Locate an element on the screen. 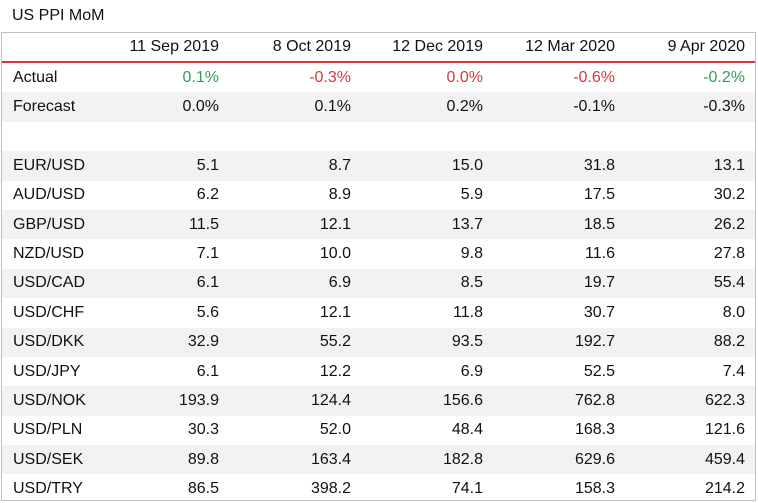 This screenshot has height=503, width=758. pair-value: 11.8 is located at coordinates (468, 312).